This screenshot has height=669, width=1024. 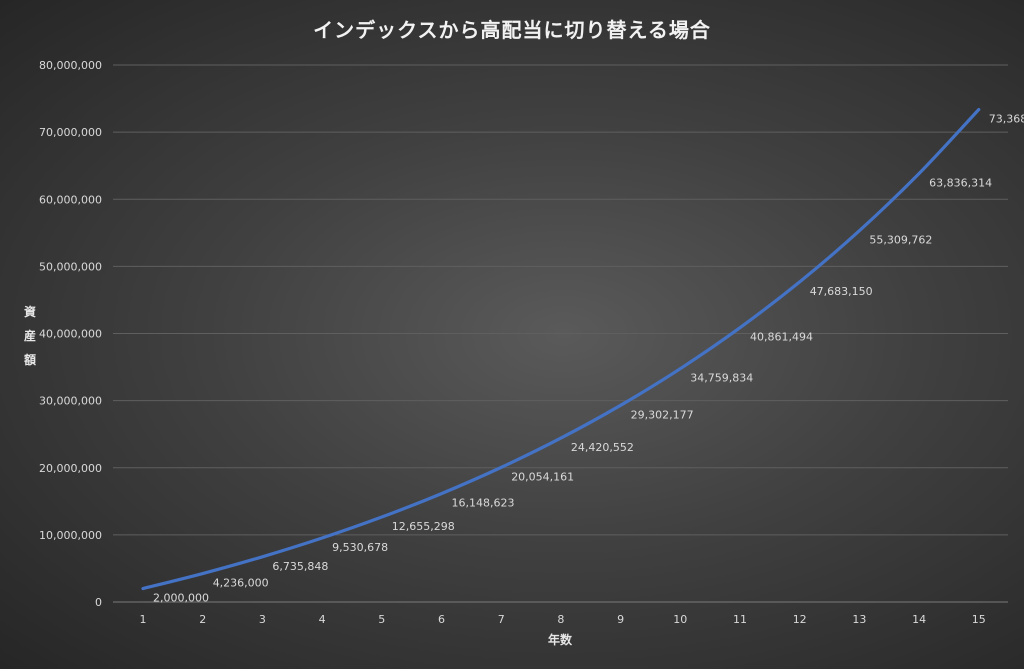 What do you see at coordinates (70, 132) in the screenshot?
I see `y-tick-label: 70,000,000` at bounding box center [70, 132].